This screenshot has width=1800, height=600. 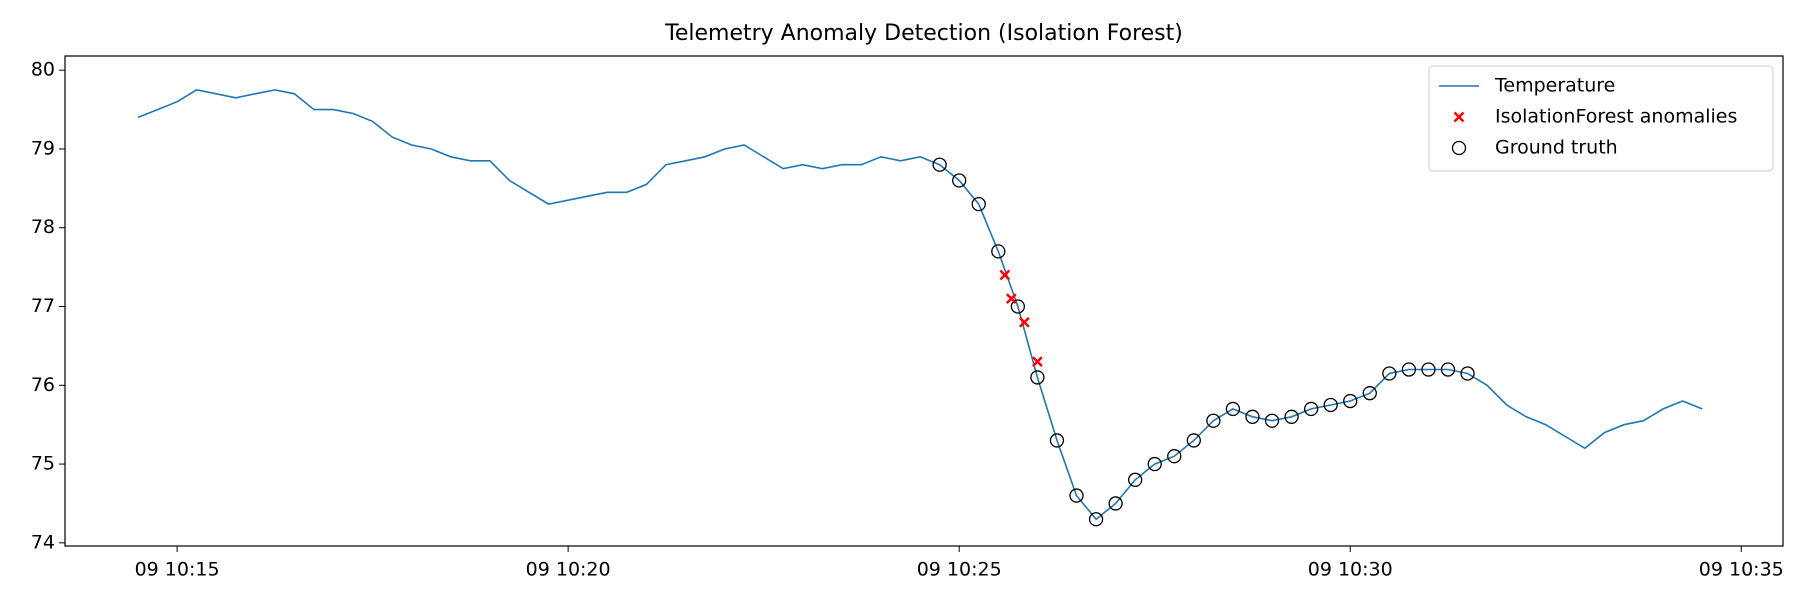 I want to click on y-tick-label: 78, so click(x=43, y=227).